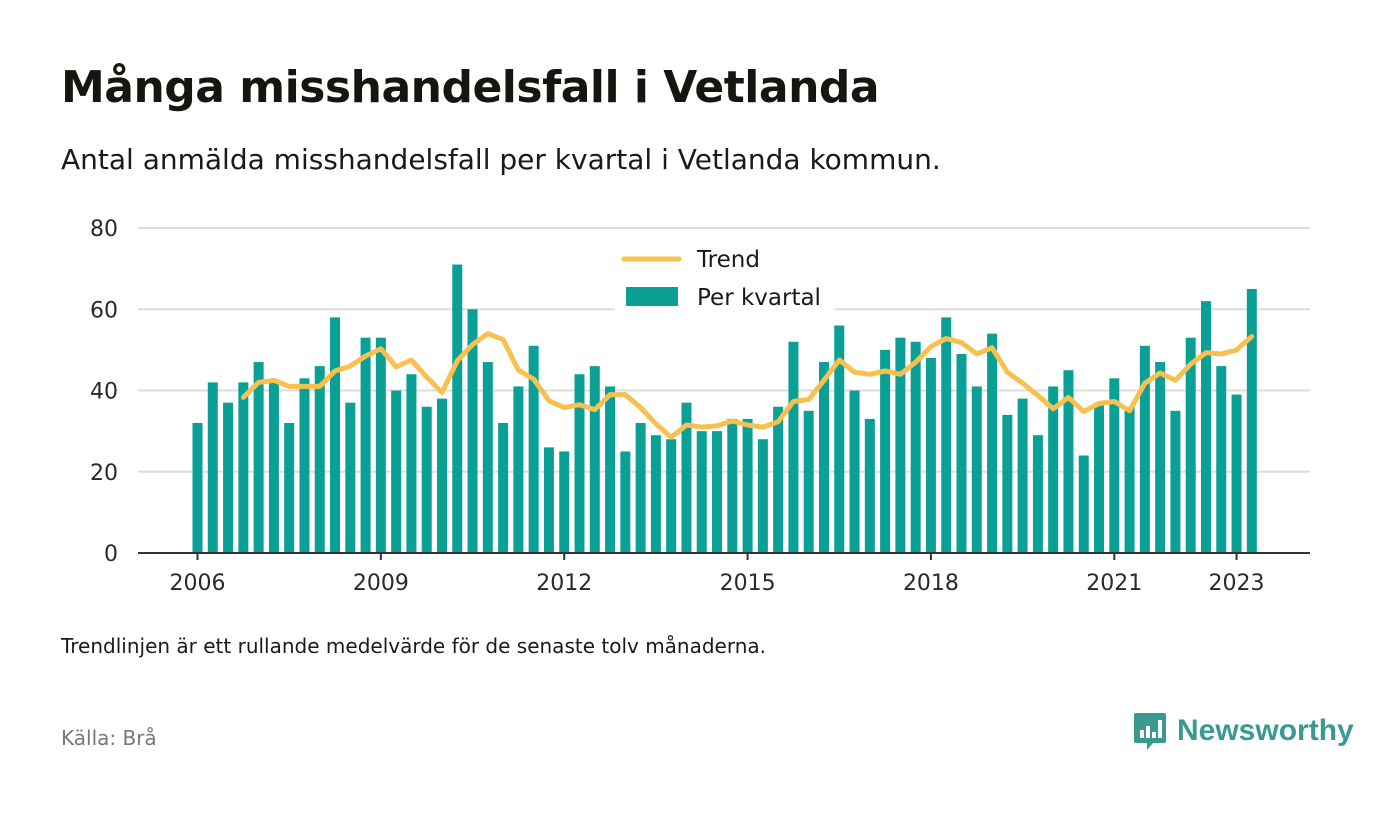  I want to click on x-tick-label: 2012, so click(564, 583).